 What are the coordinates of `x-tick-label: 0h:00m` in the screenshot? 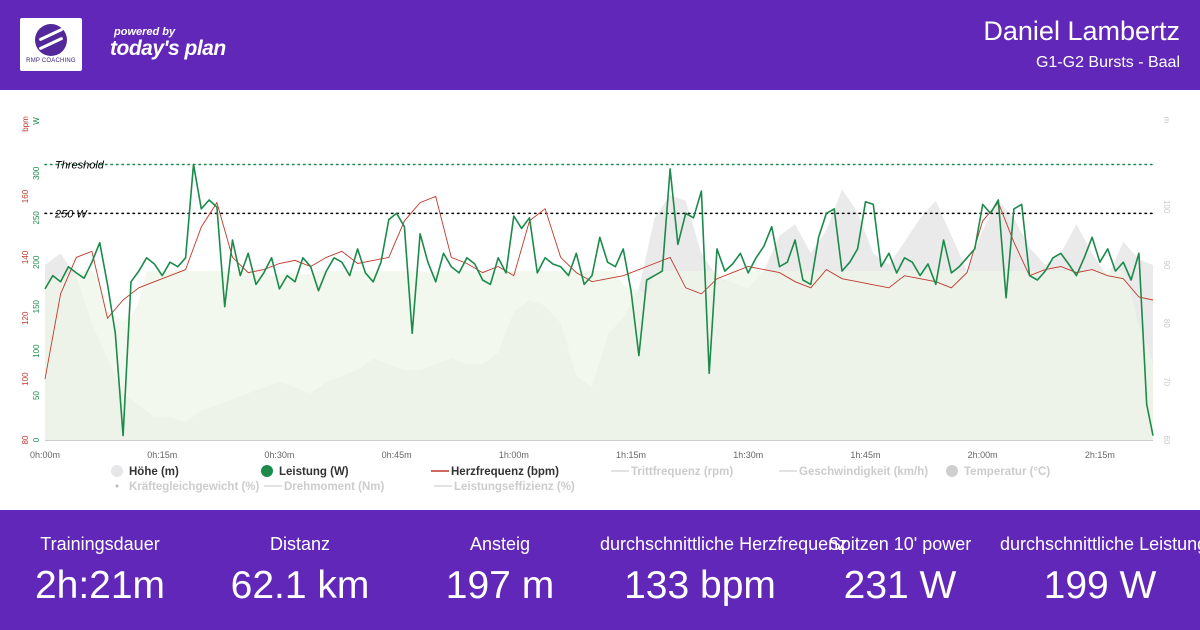 It's located at (45, 455).